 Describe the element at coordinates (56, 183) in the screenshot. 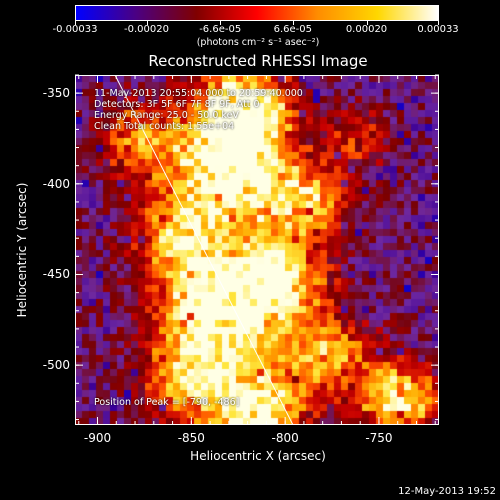

I see `y-tick-label: -400` at that location.